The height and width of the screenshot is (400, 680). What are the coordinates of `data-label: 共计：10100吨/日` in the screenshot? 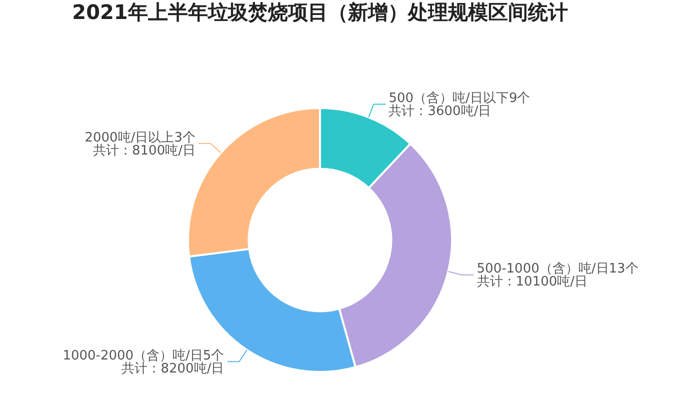 It's located at (532, 282).